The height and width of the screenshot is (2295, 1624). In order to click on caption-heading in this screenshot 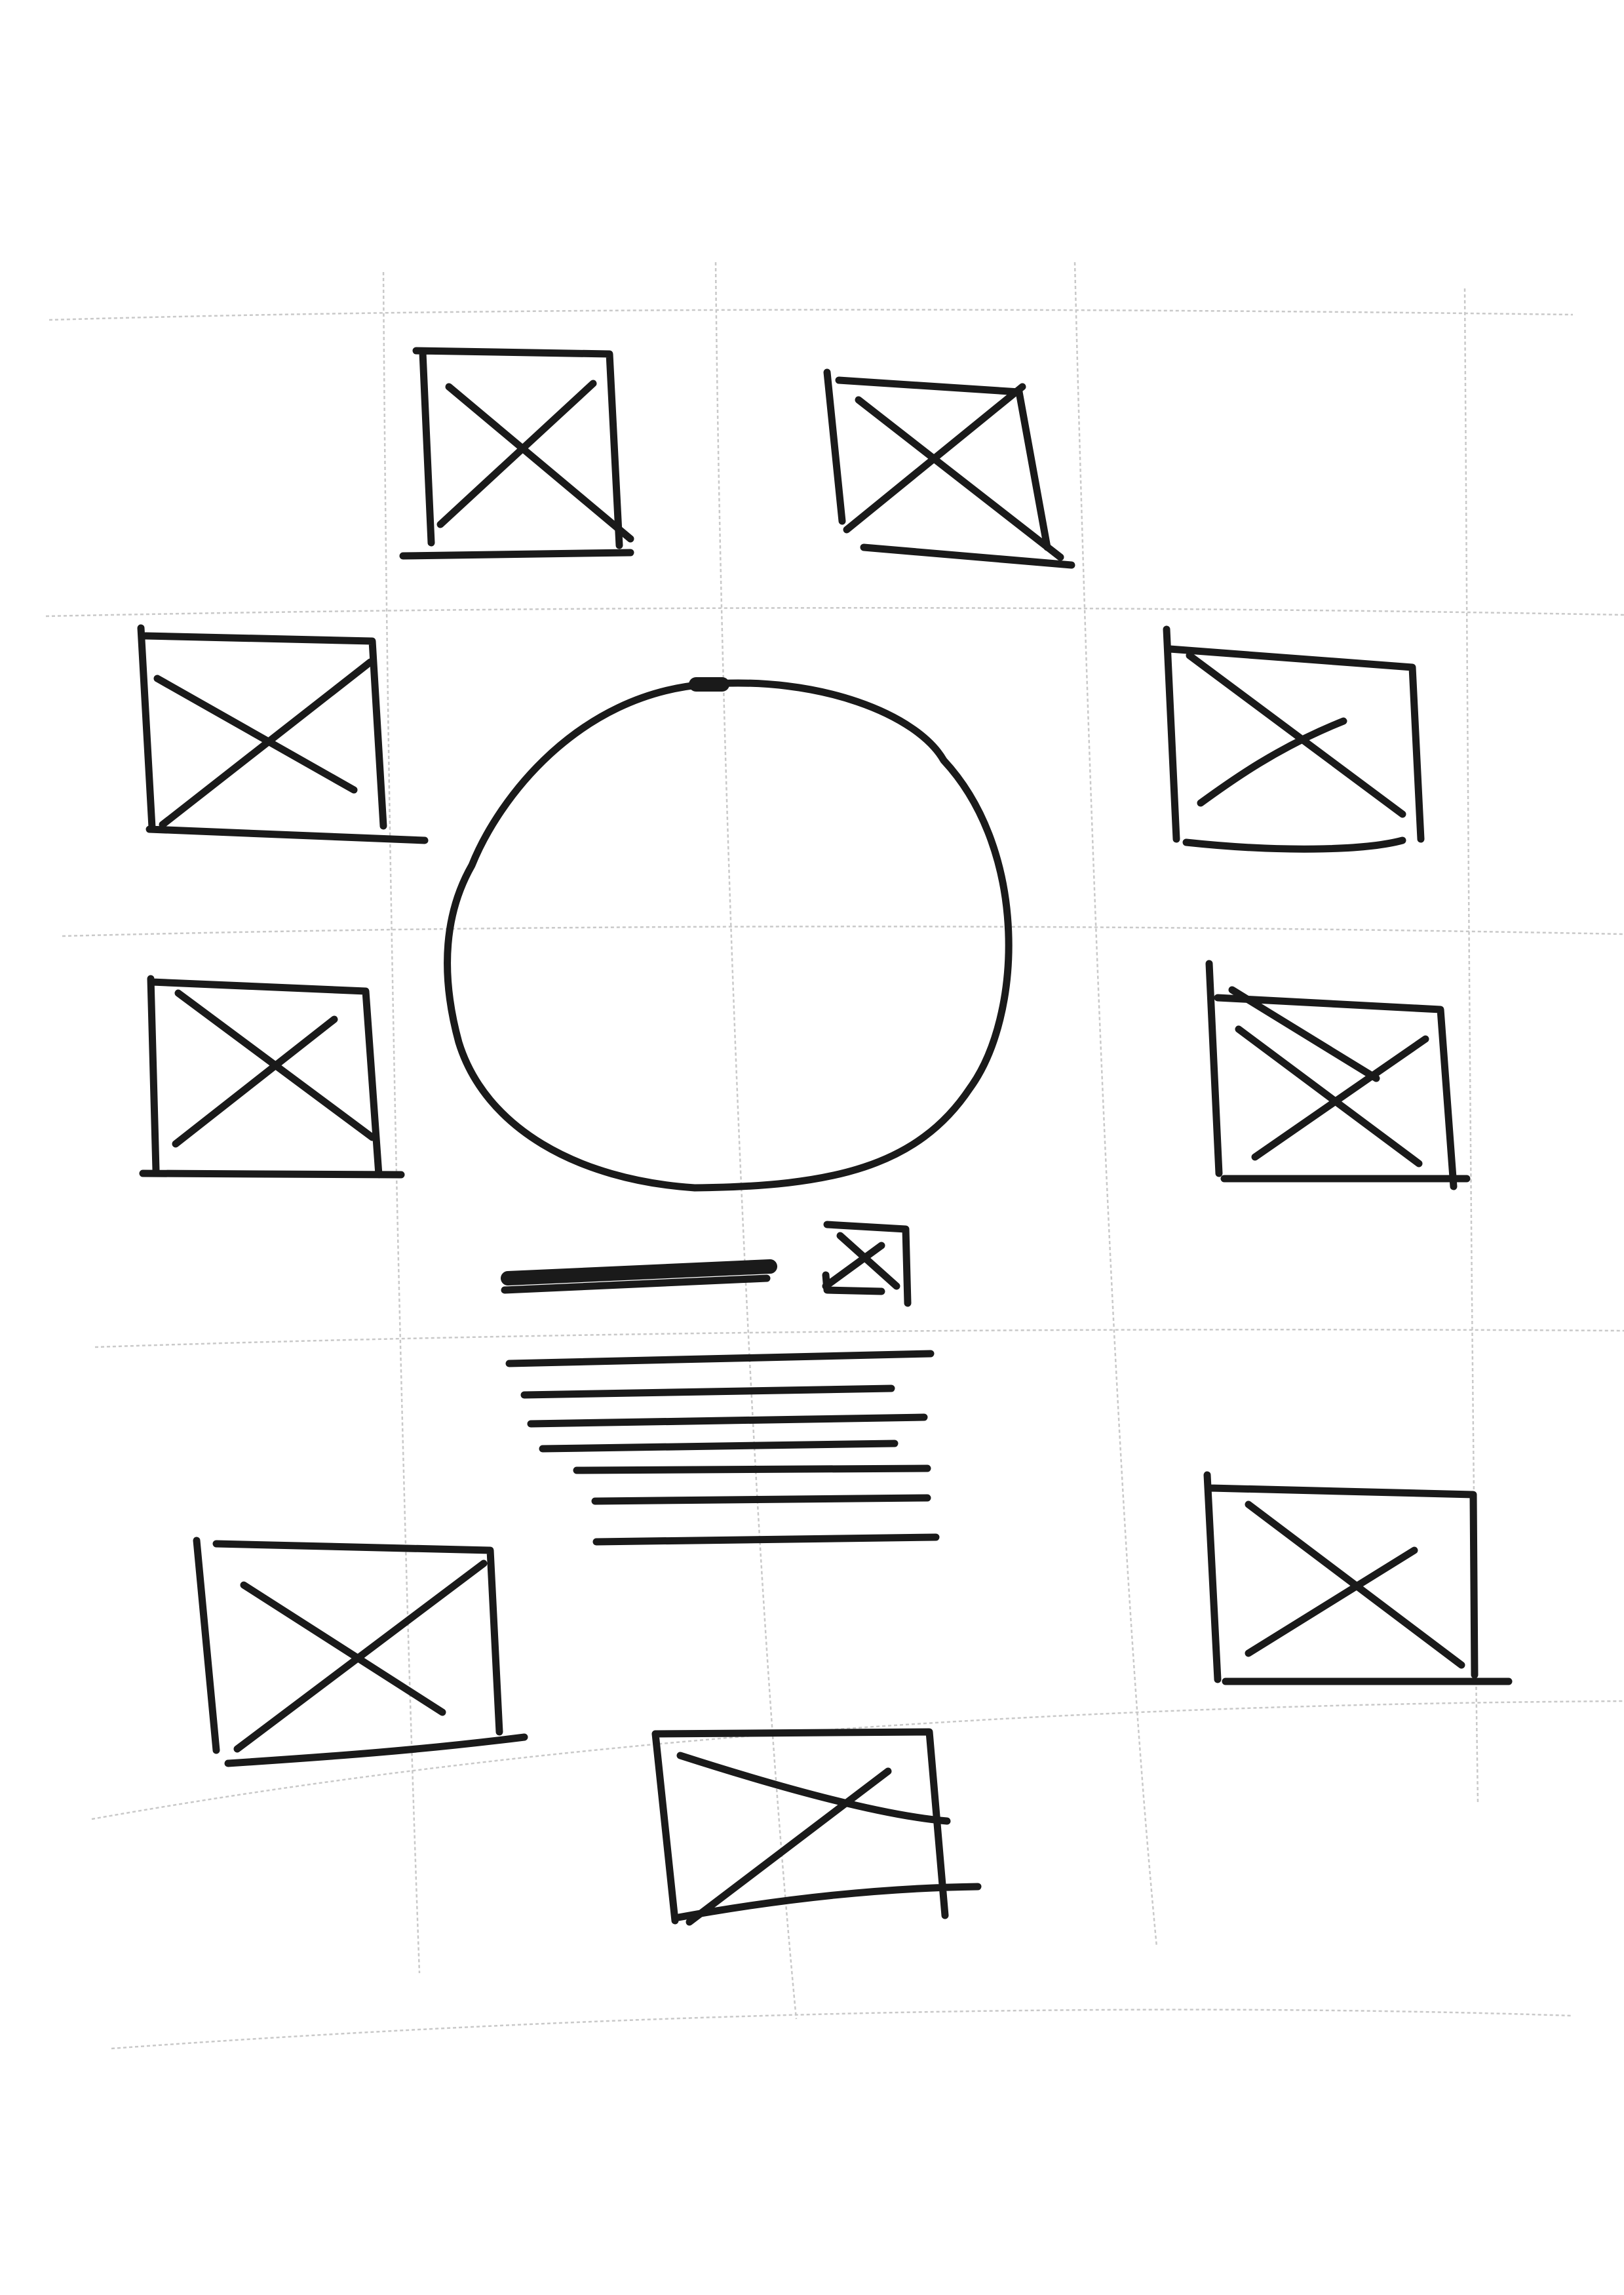, I will do `click(639, 1276)`.